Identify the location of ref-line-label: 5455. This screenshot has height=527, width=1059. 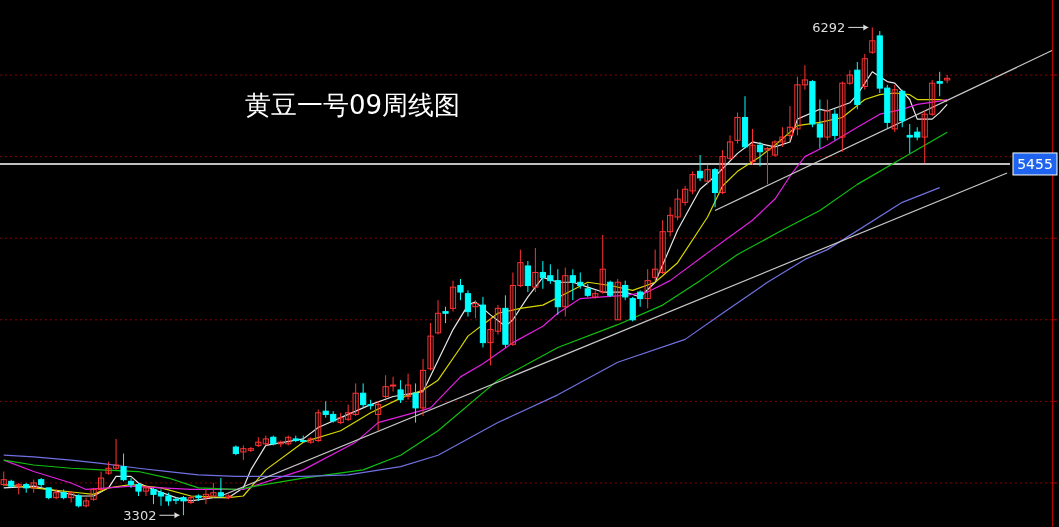
(1035, 163).